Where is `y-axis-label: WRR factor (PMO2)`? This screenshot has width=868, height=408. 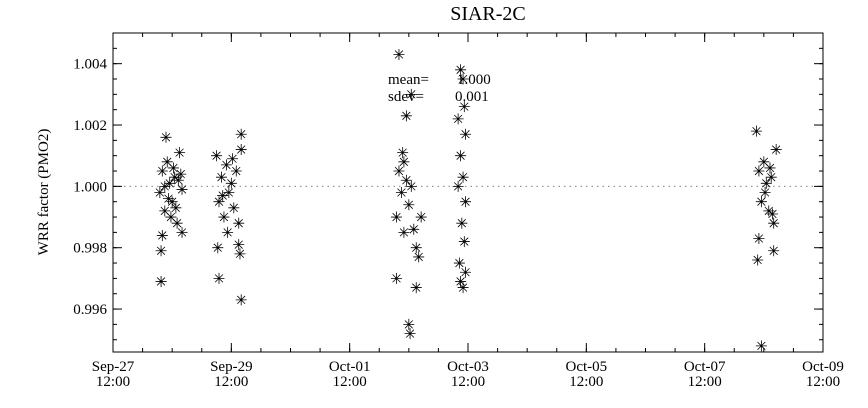 y-axis-label: WRR factor (PMO2) is located at coordinates (44, 192).